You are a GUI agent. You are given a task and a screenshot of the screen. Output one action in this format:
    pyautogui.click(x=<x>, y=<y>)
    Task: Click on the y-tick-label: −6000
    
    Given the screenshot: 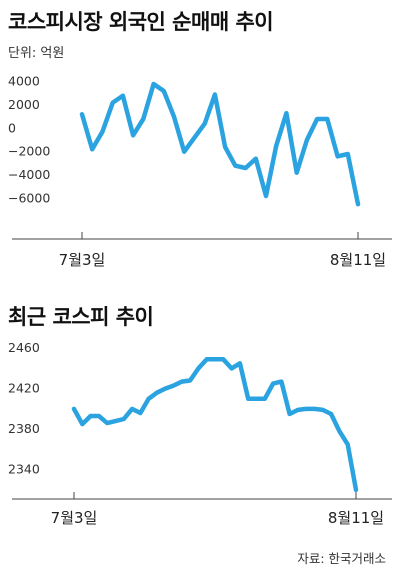 What is the action you would take?
    pyautogui.click(x=29, y=197)
    